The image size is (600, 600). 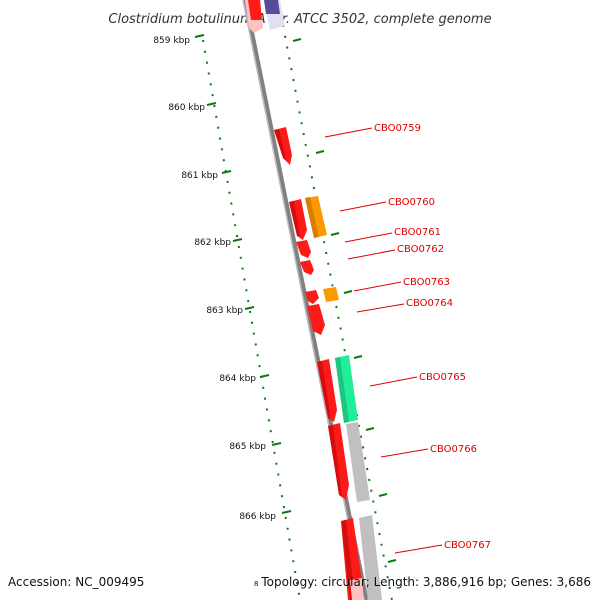 I want to click on gene-feature-cbo0759, so click(x=283, y=146).